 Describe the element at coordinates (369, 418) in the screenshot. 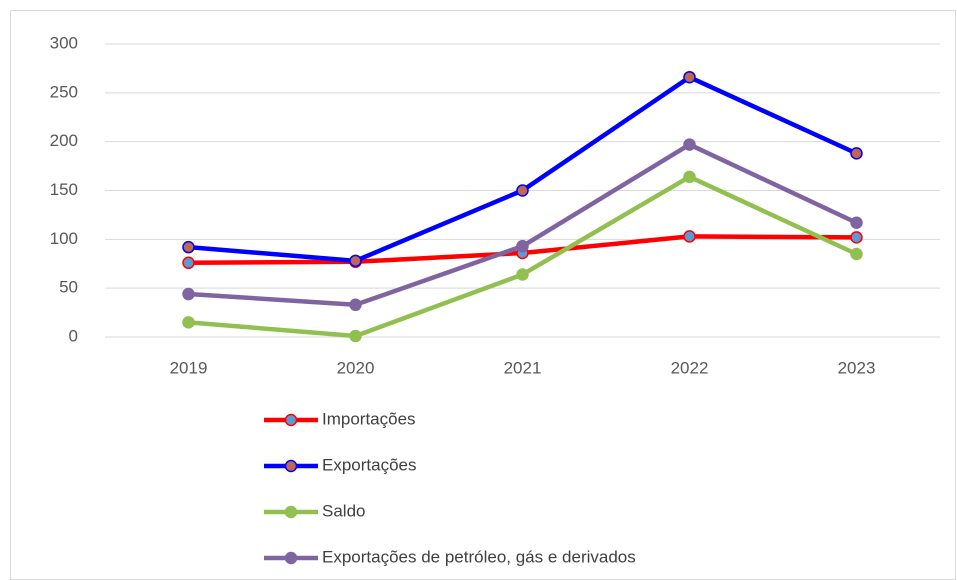

I see `legend-label: Importações` at that location.